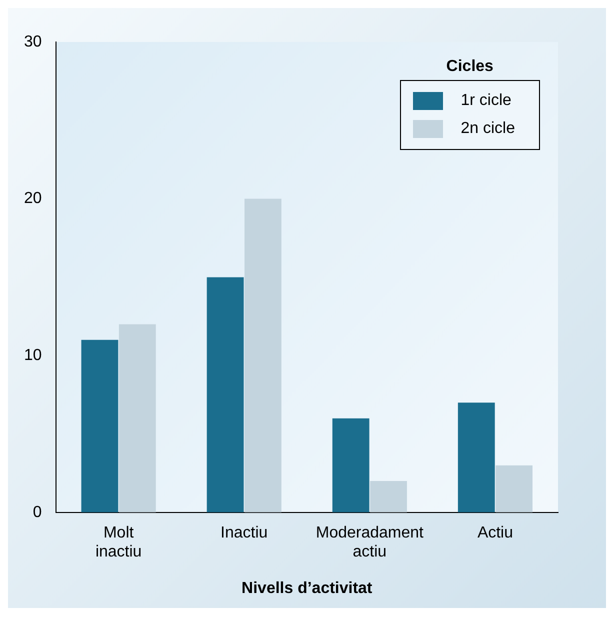 This screenshot has width=614, height=618. Describe the element at coordinates (33, 355) in the screenshot. I see `y-tick-label: 10` at that location.